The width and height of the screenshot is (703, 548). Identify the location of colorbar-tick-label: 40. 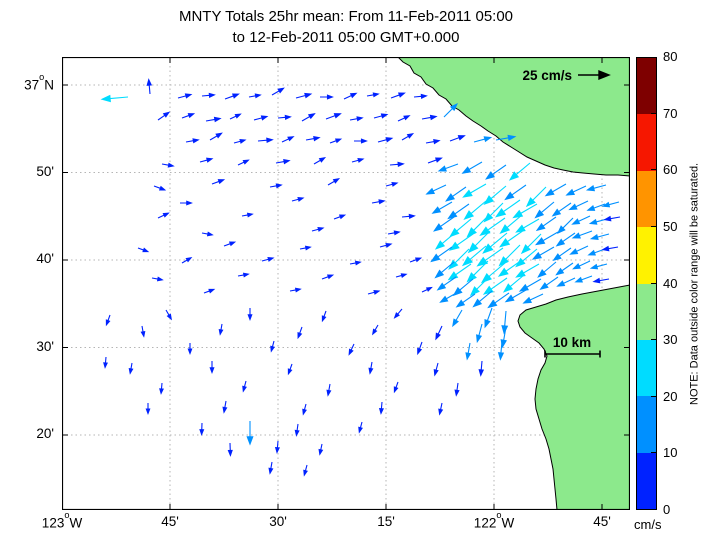
(670, 283).